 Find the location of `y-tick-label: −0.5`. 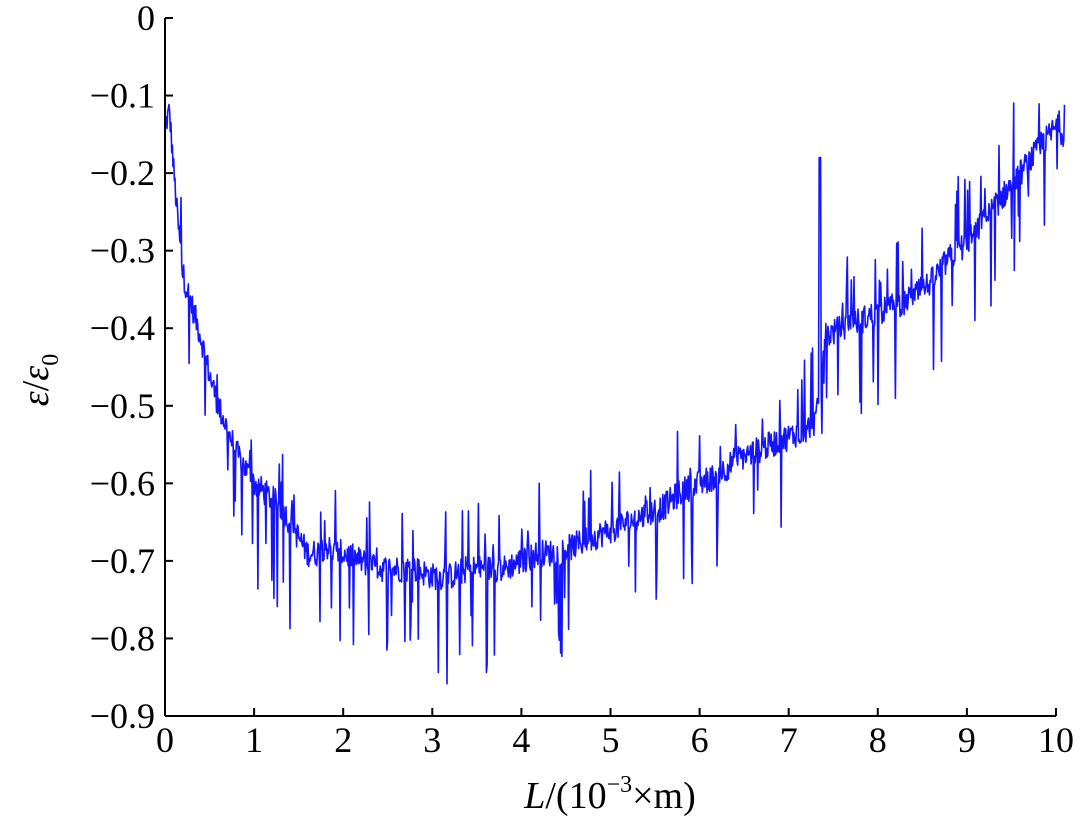

y-tick-label: −0.5 is located at coordinates (122, 406).